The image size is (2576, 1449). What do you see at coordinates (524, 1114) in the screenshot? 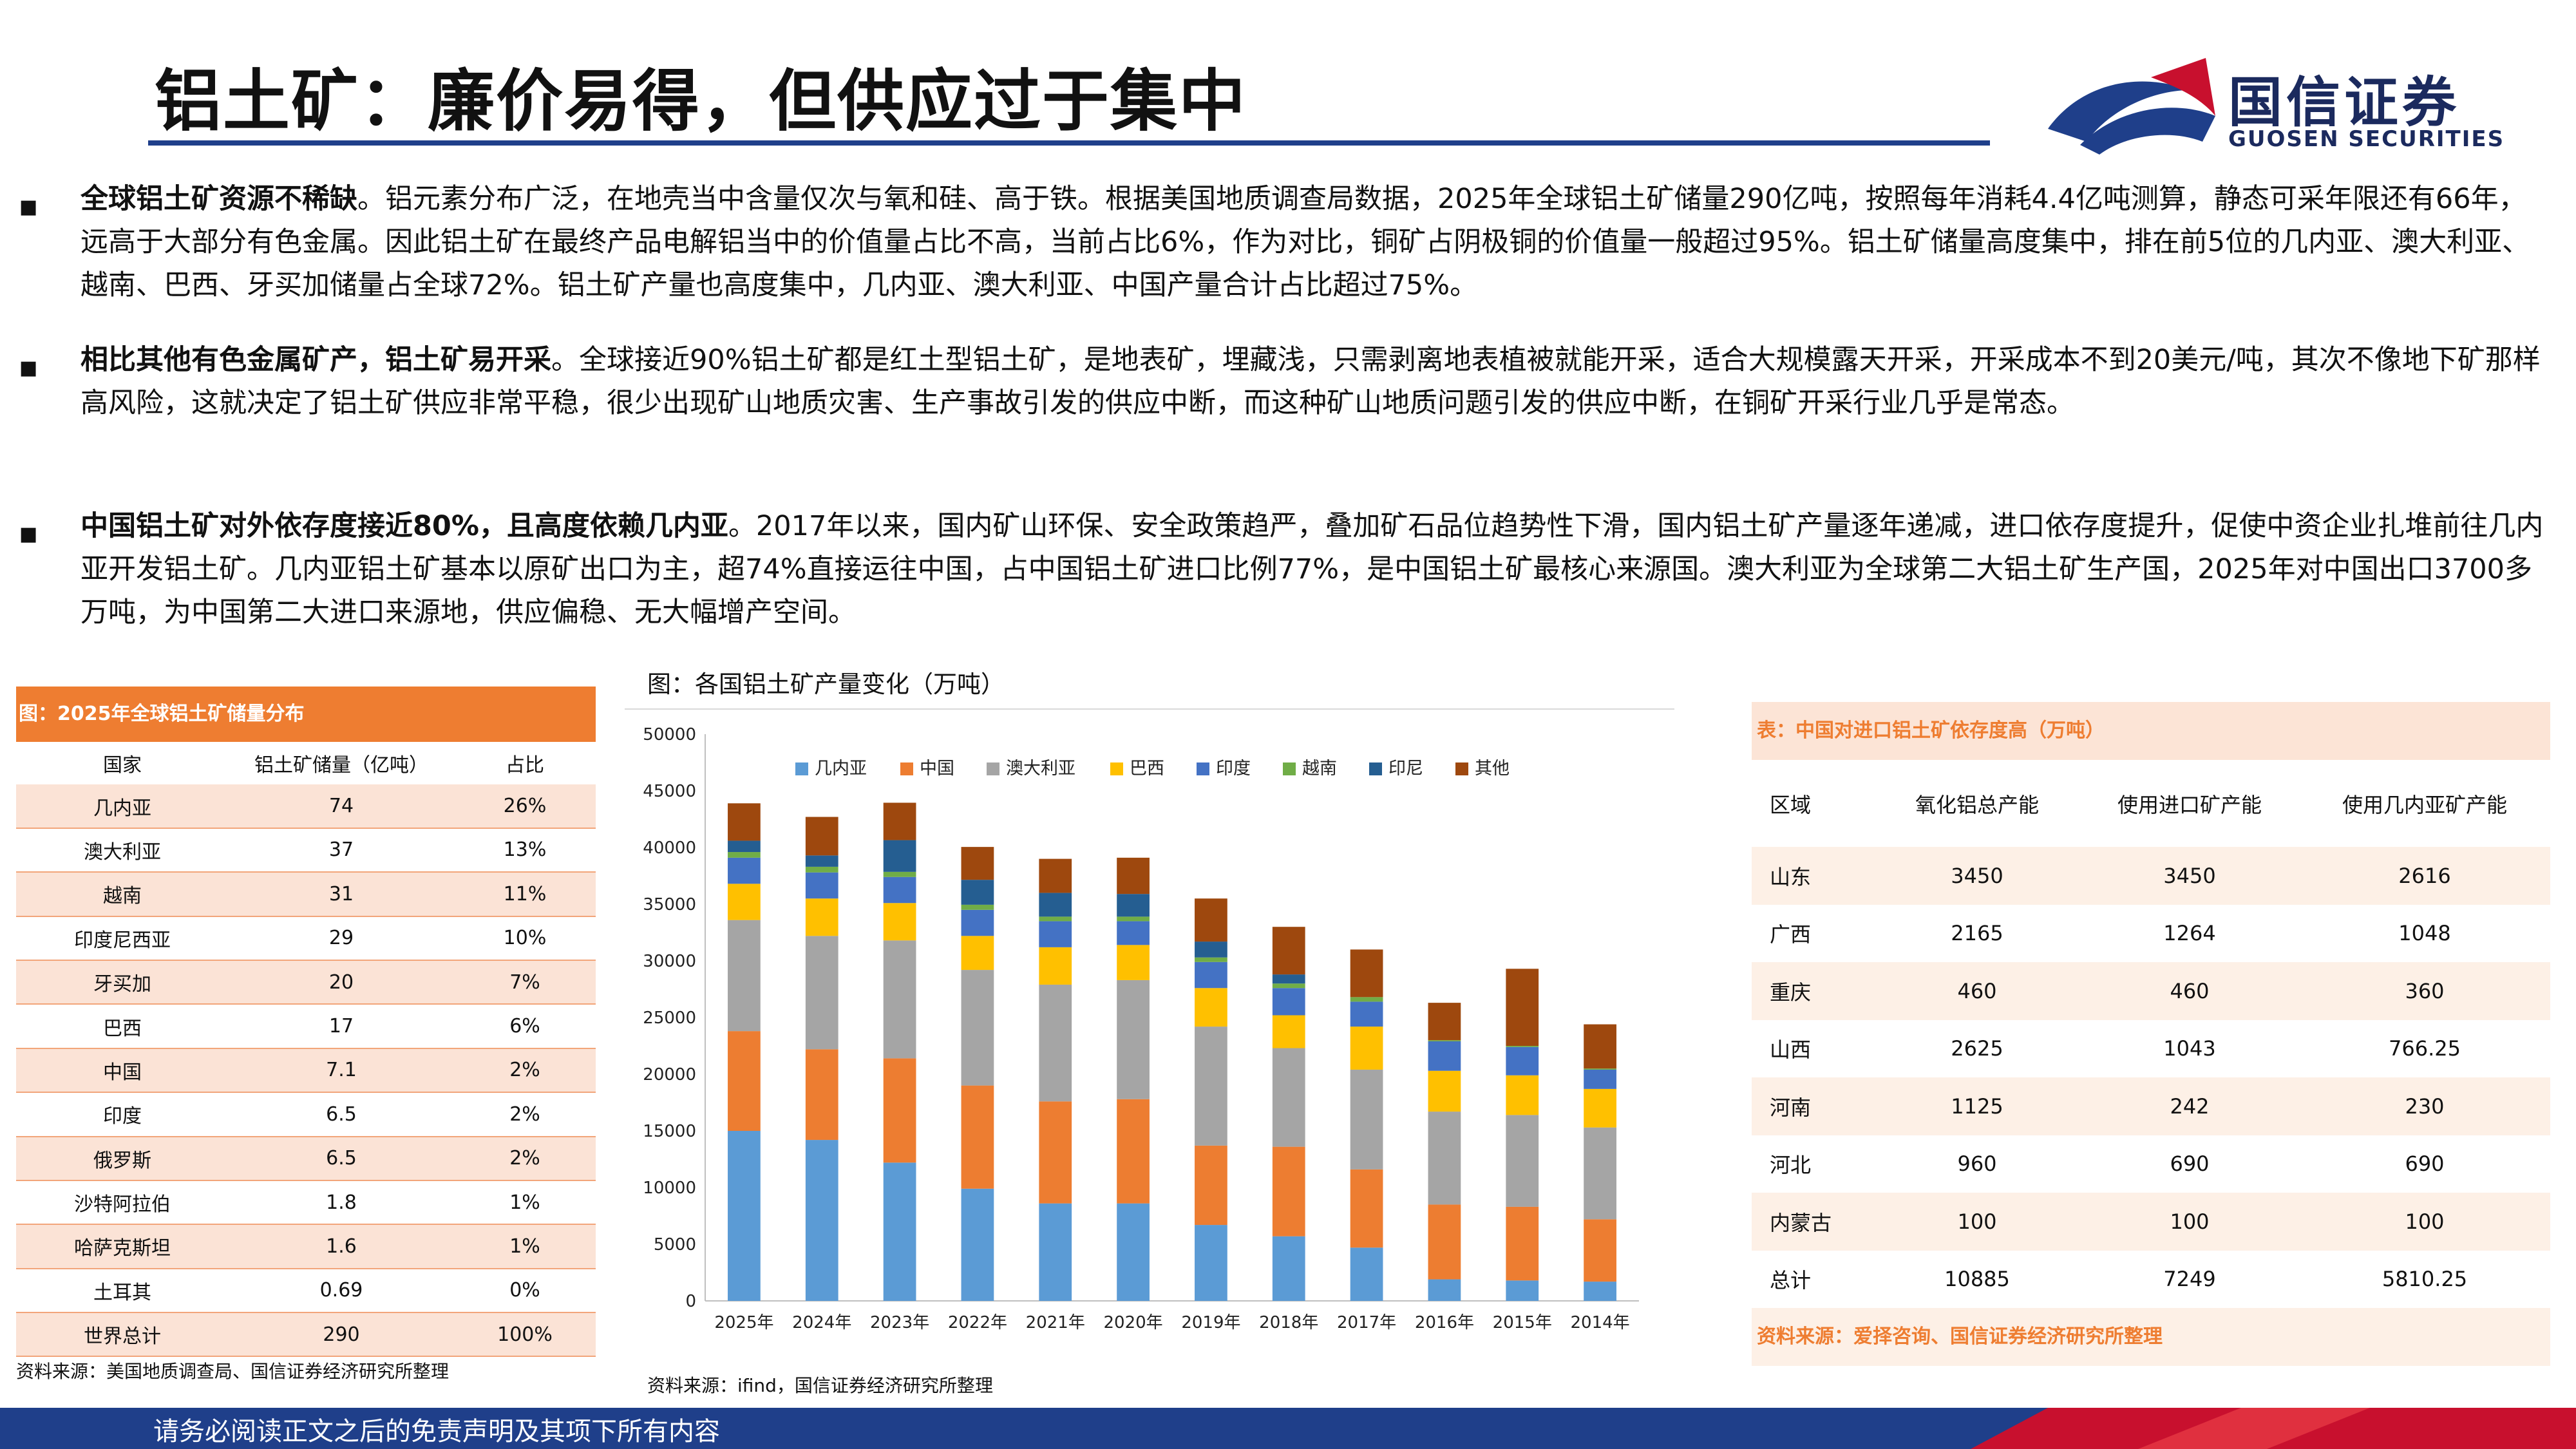
I see `table-cell: 2%` at bounding box center [524, 1114].